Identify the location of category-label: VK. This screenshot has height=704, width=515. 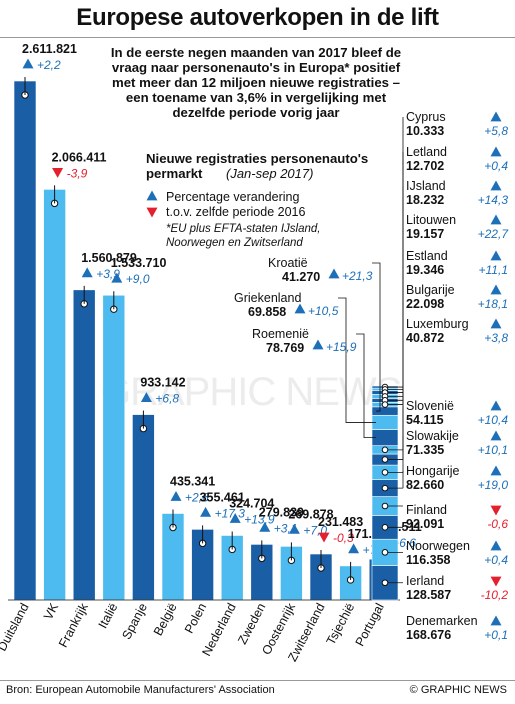
(51, 611).